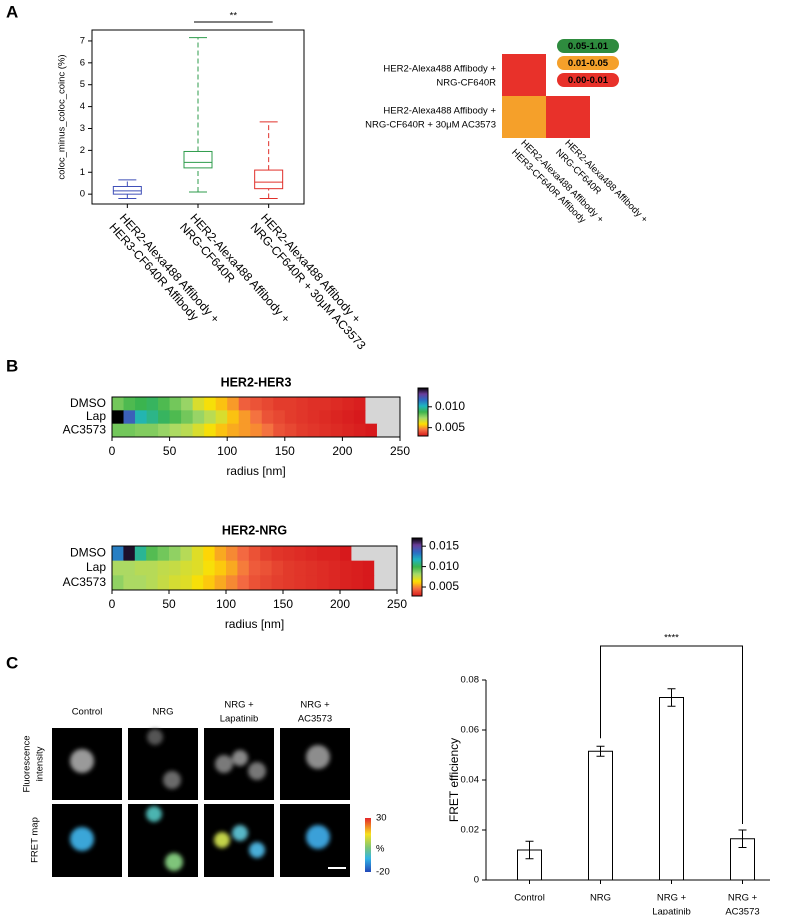 This screenshot has width=797, height=915. I want to click on x-tick-label: 0, so click(112, 604).